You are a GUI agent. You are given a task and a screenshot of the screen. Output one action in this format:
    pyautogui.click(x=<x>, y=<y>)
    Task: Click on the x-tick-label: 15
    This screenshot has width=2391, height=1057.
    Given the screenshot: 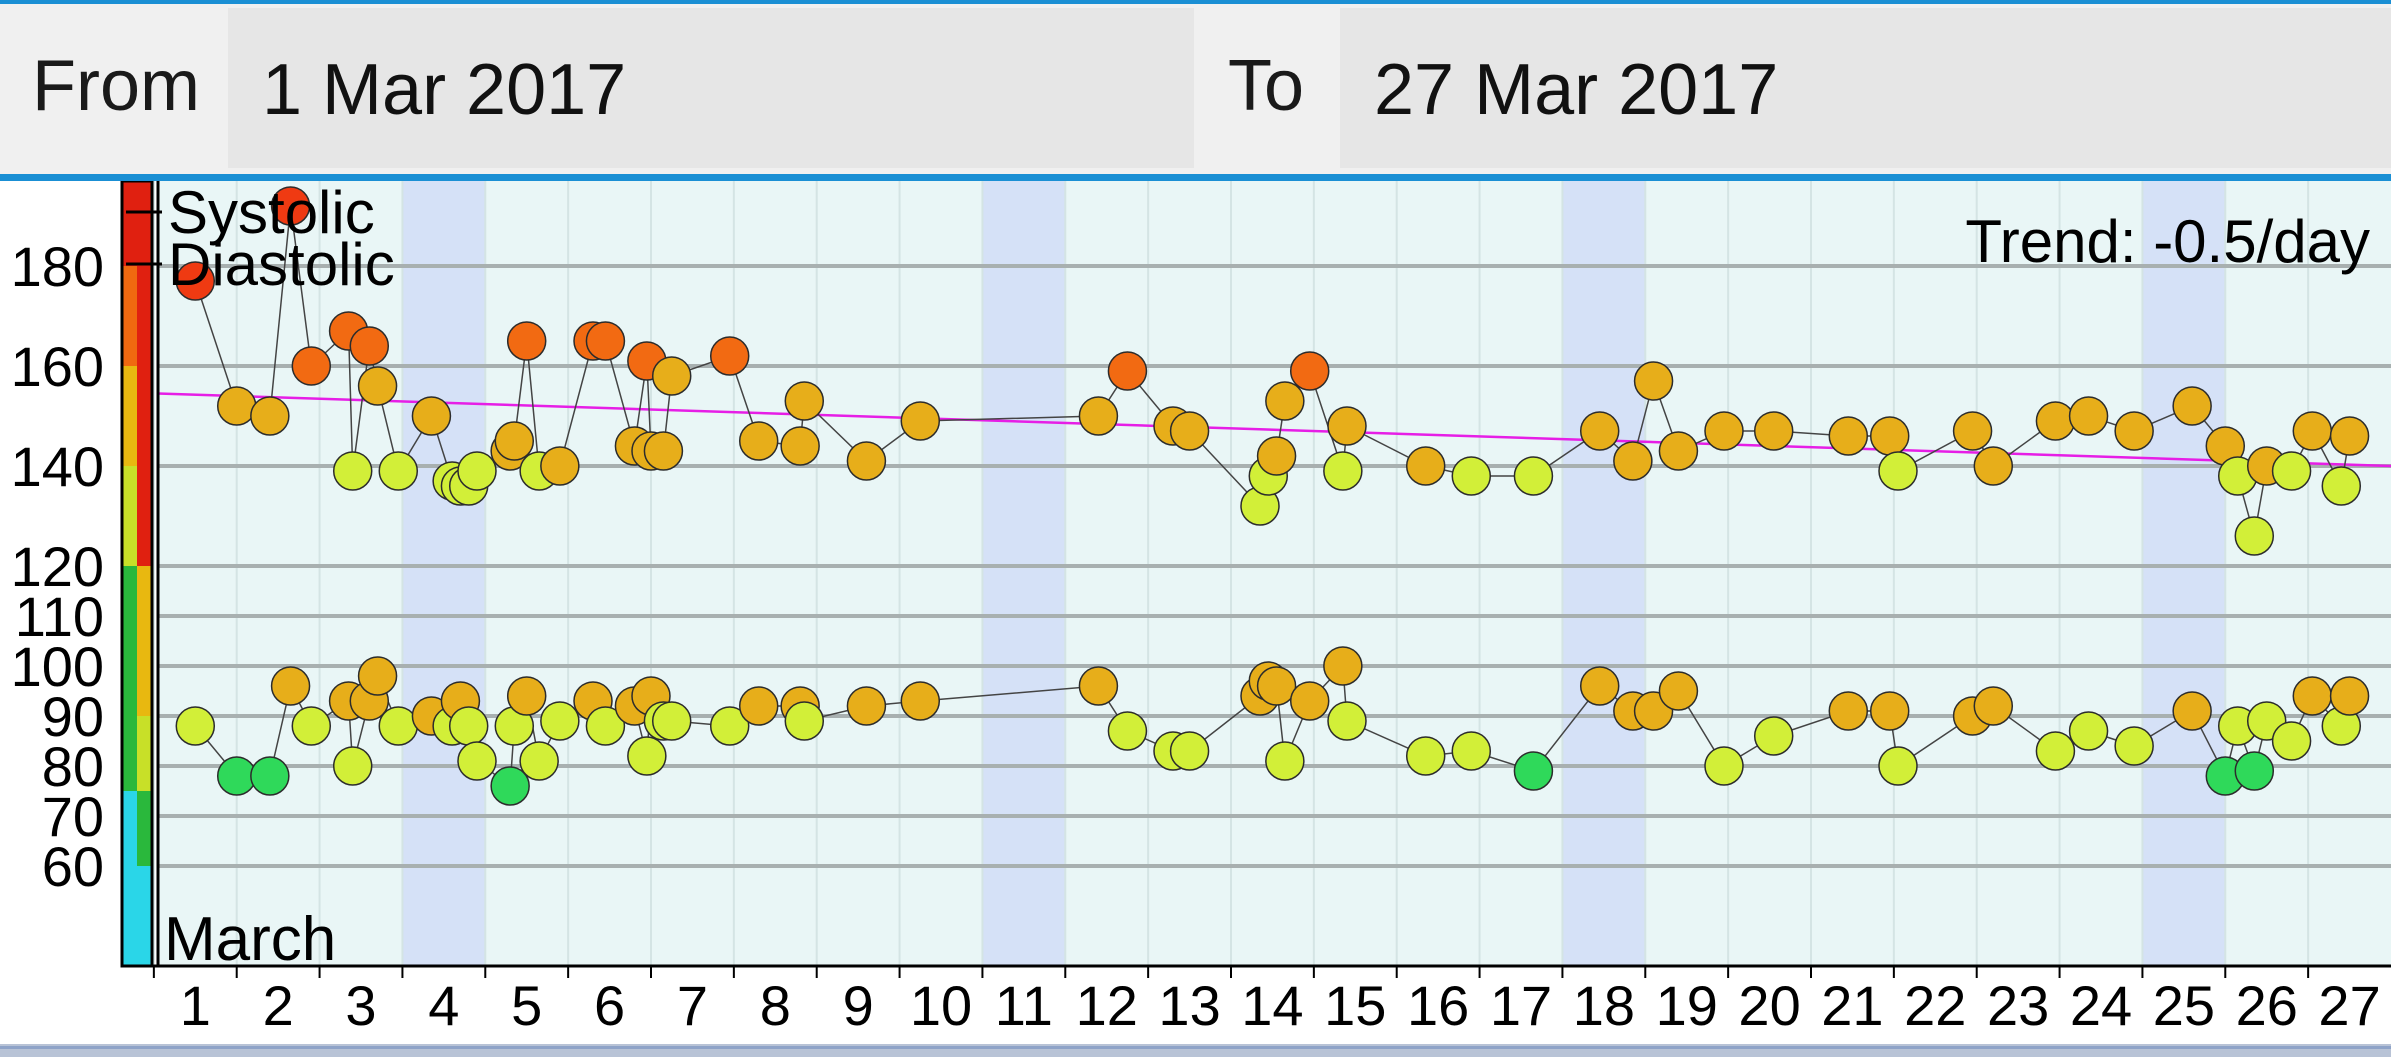 What is the action you would take?
    pyautogui.click(x=1355, y=1005)
    